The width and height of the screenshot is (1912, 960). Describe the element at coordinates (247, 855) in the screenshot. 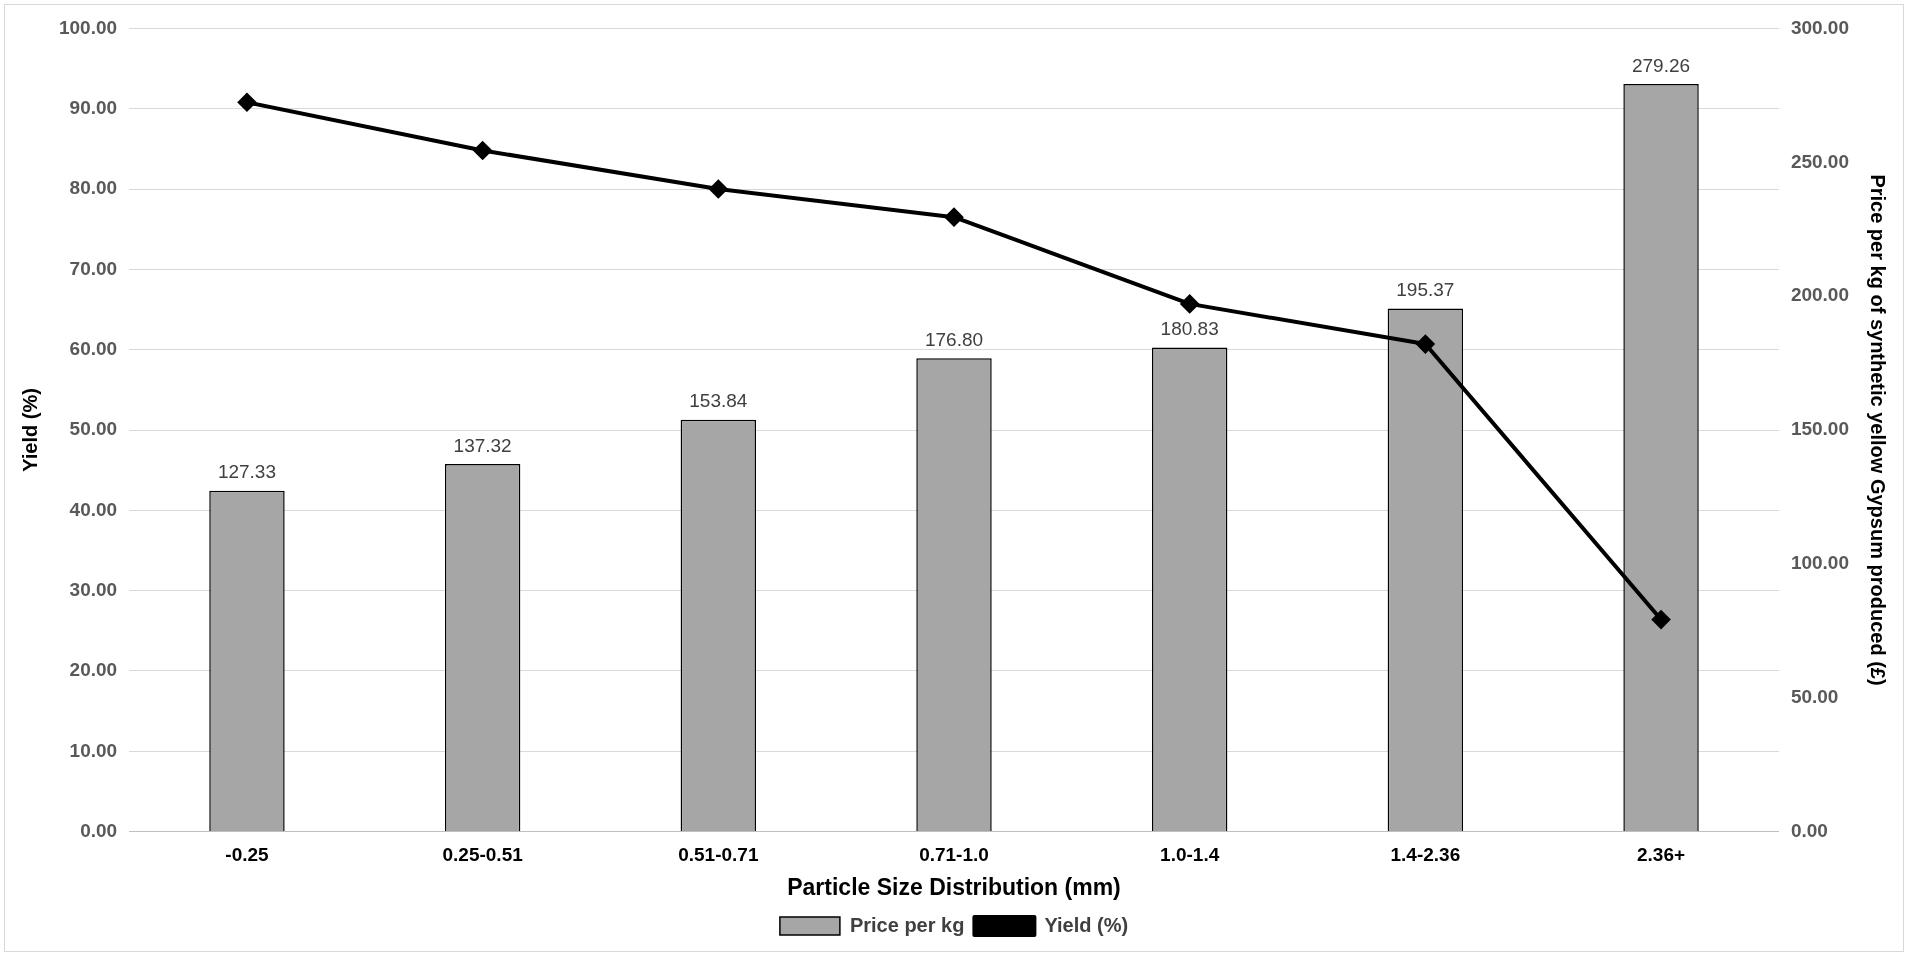

I see `x-tick-label: -0.25` at that location.